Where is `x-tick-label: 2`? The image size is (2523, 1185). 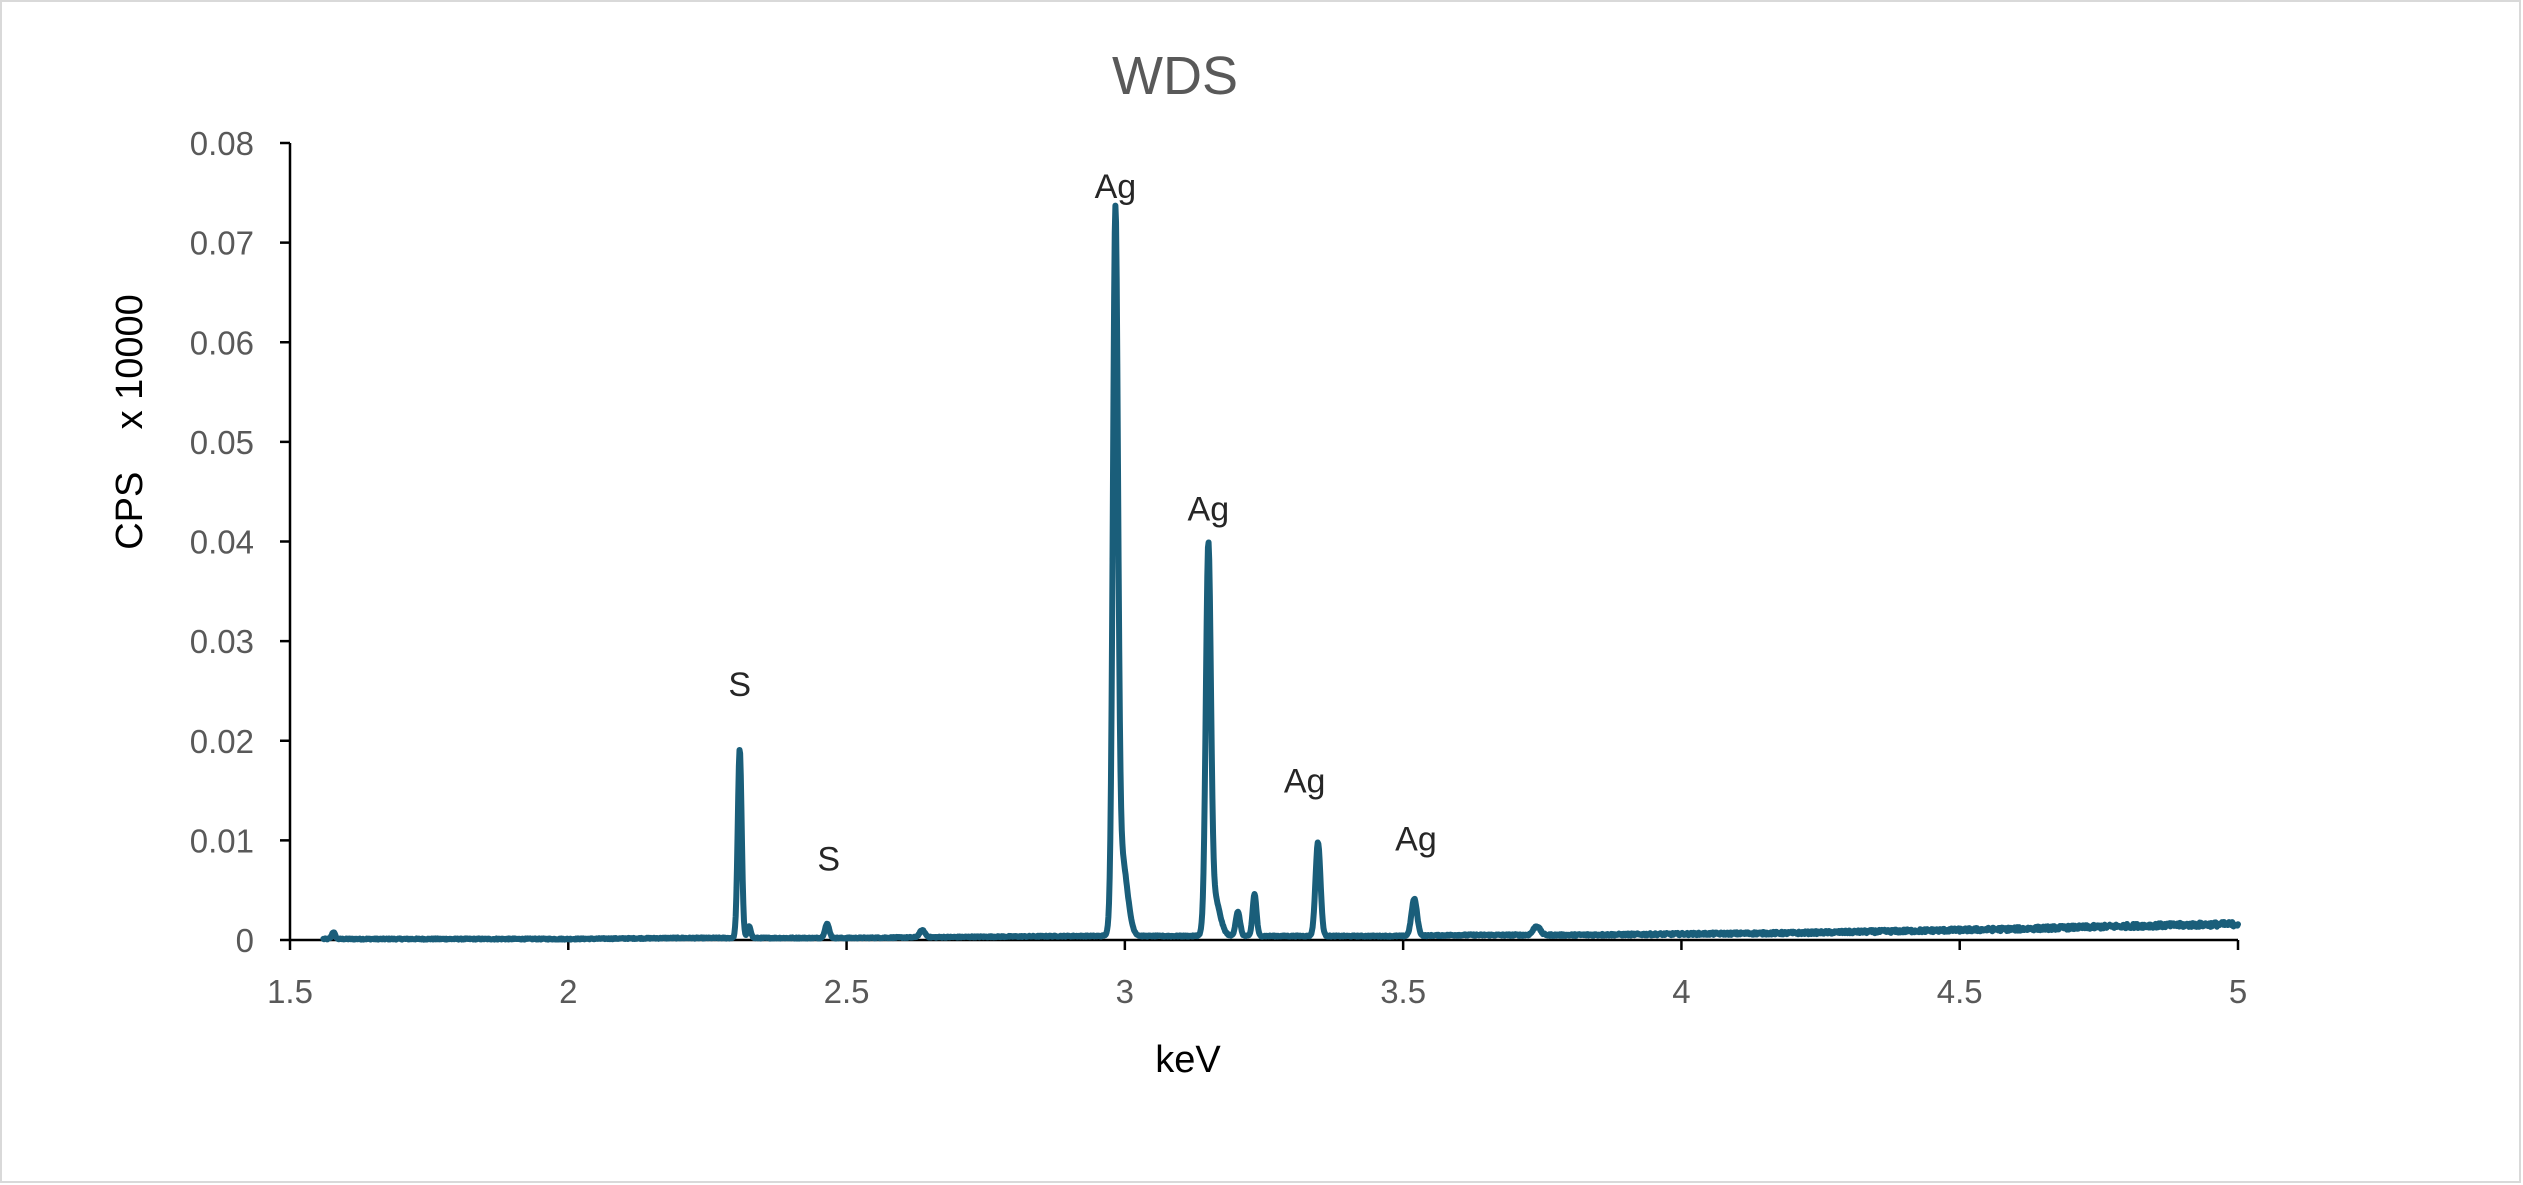 x-tick-label: 2 is located at coordinates (568, 991).